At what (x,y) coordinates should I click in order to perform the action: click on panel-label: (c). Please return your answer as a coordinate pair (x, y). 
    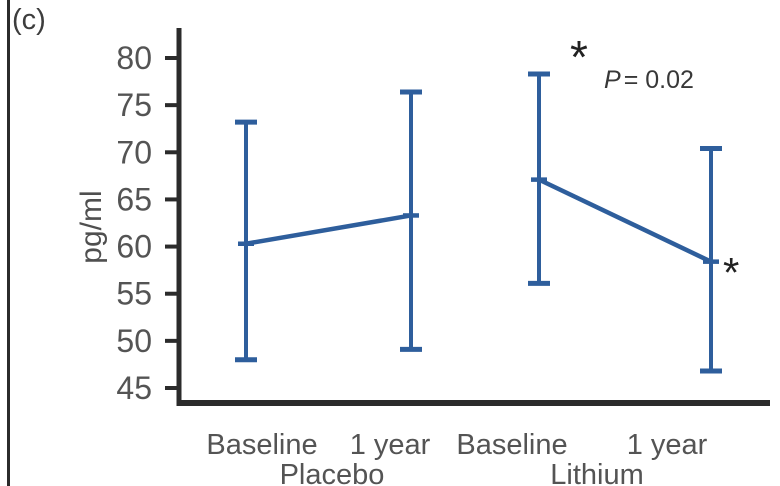
    Looking at the image, I should click on (29, 20).